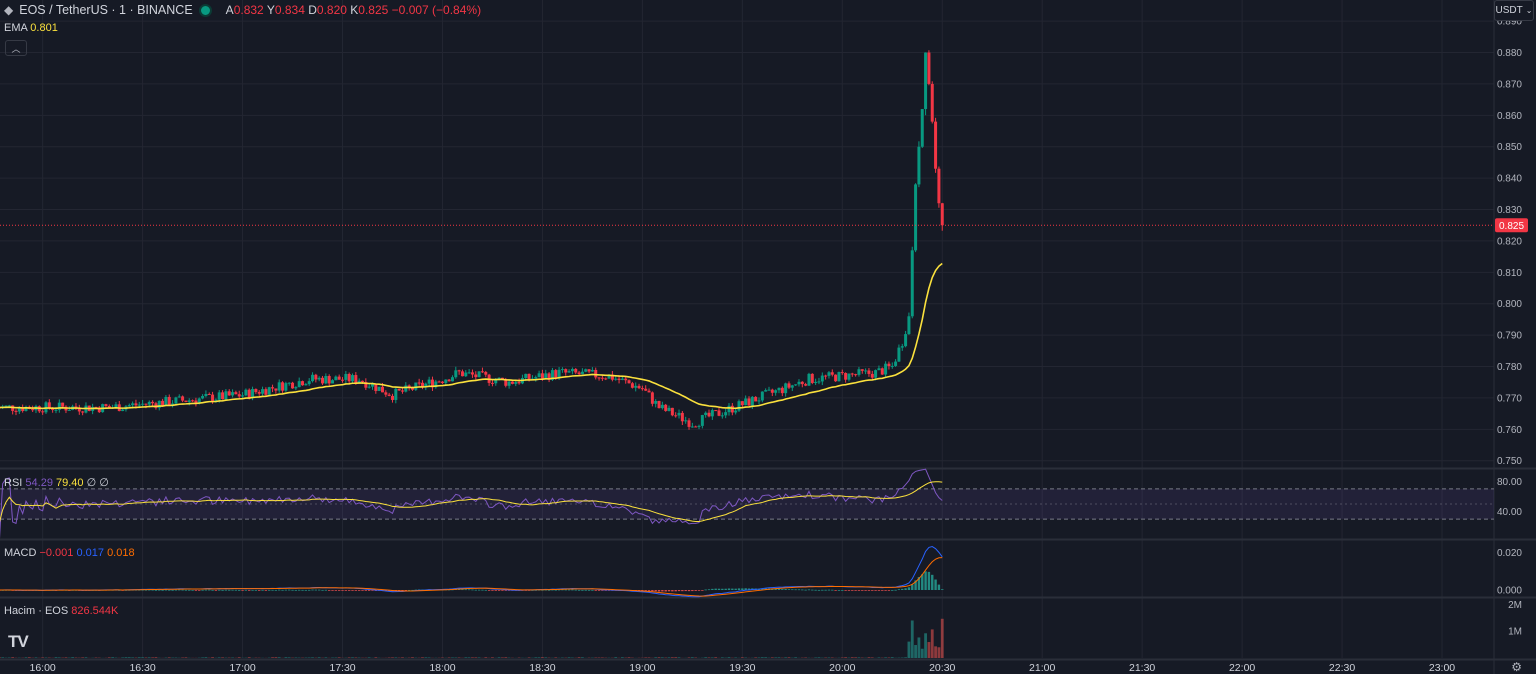 This screenshot has height=674, width=1536. What do you see at coordinates (1509, 336) in the screenshot?
I see `price-tick-label: 0.790` at bounding box center [1509, 336].